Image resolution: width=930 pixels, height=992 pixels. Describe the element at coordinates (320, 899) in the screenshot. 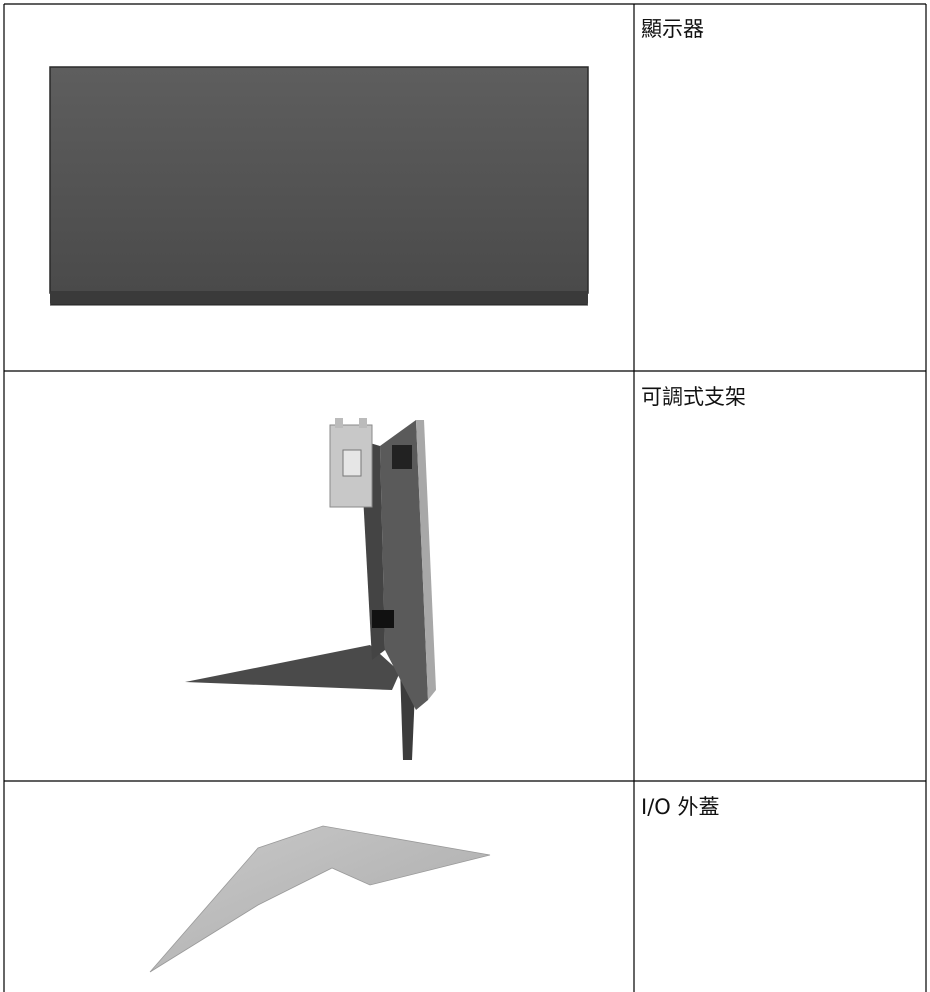

I see `io-cover-image` at that location.